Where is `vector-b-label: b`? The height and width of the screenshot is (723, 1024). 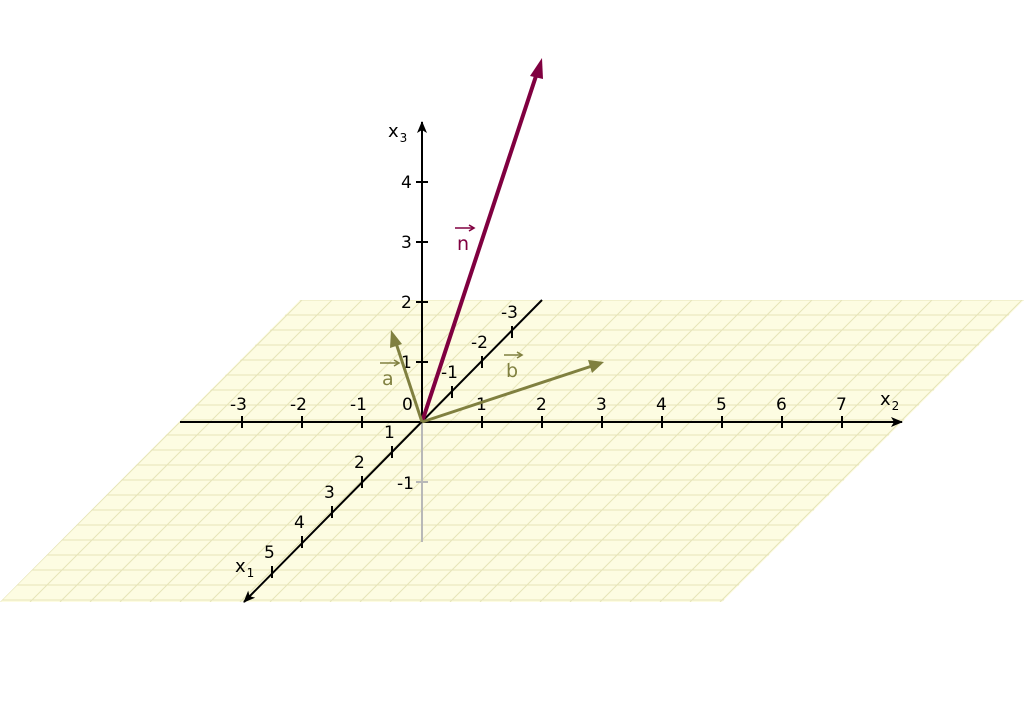
vector-b-label: b is located at coordinates (512, 371).